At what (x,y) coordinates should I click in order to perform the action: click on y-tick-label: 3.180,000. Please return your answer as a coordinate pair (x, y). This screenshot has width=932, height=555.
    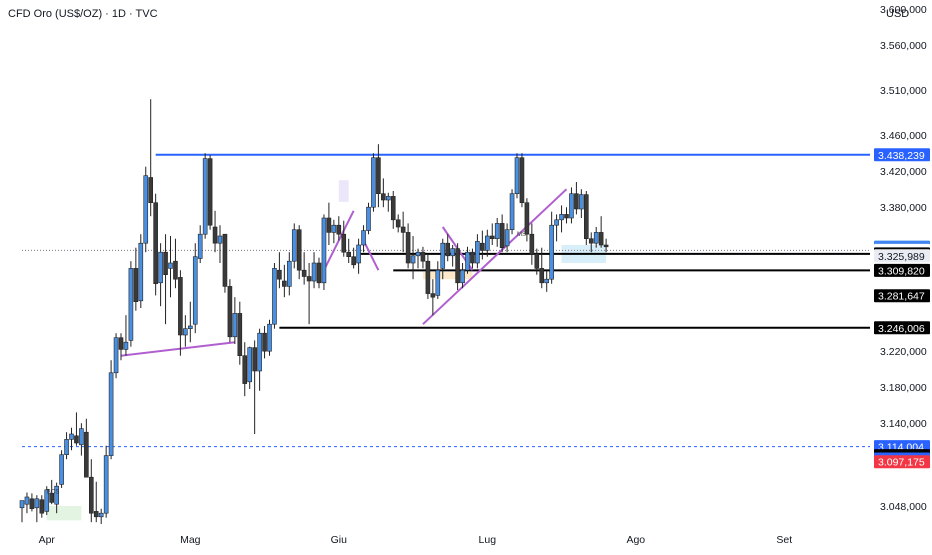
    Looking at the image, I should click on (903, 388).